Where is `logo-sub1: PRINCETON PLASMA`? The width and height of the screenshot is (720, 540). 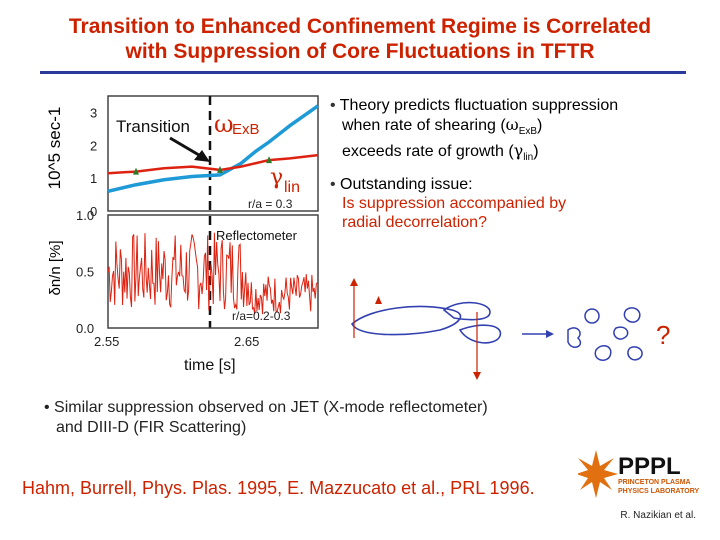 logo-sub1: PRINCETON PLASMA is located at coordinates (654, 482).